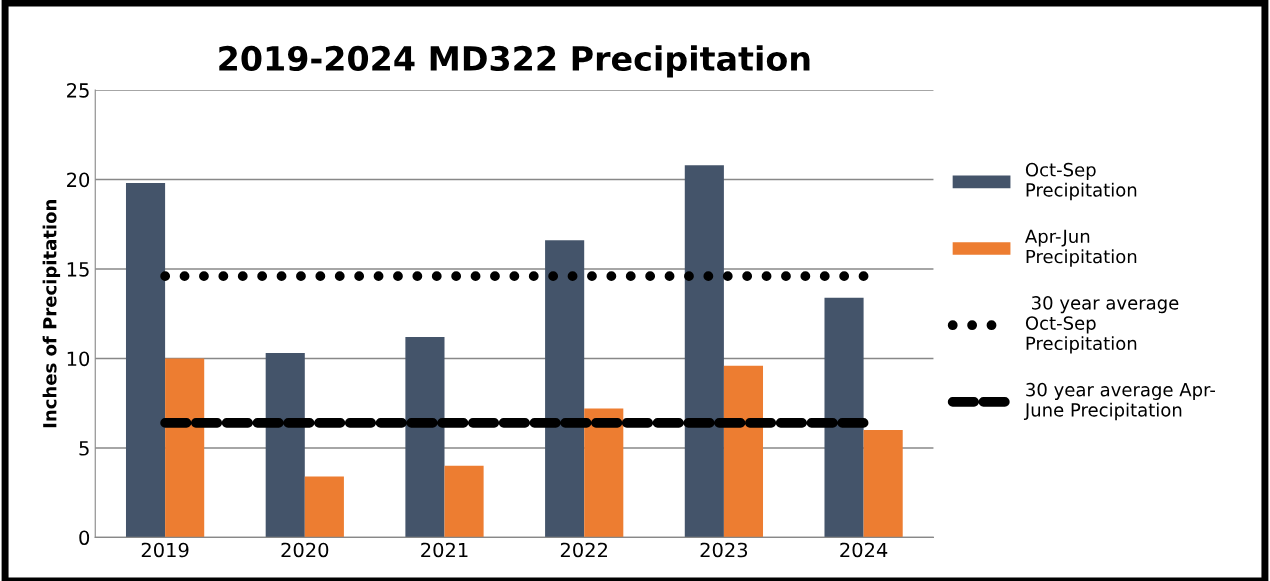 The height and width of the screenshot is (581, 1270). What do you see at coordinates (444, 550) in the screenshot?
I see `x-tick-label: 2021` at bounding box center [444, 550].